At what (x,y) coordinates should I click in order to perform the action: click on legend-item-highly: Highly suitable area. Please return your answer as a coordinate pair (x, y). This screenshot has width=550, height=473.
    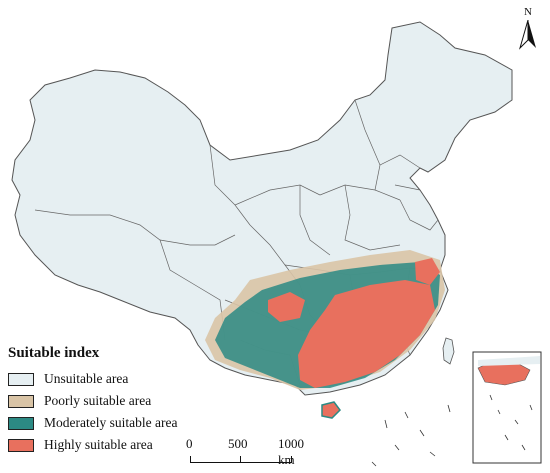
    Looking at the image, I should click on (123, 445).